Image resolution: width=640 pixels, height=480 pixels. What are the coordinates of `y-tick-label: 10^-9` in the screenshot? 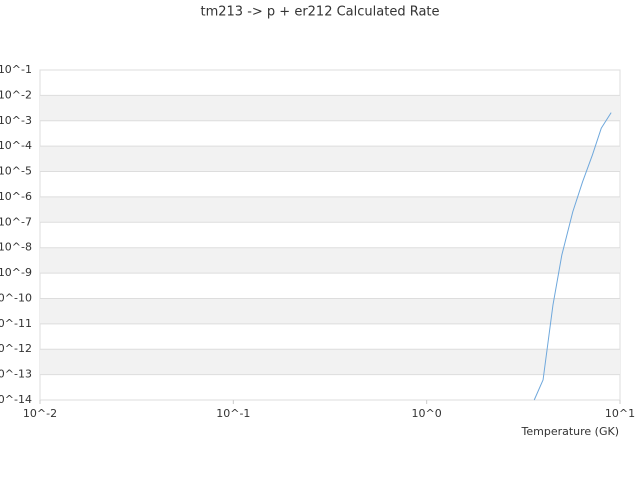 It's located at (16, 272).